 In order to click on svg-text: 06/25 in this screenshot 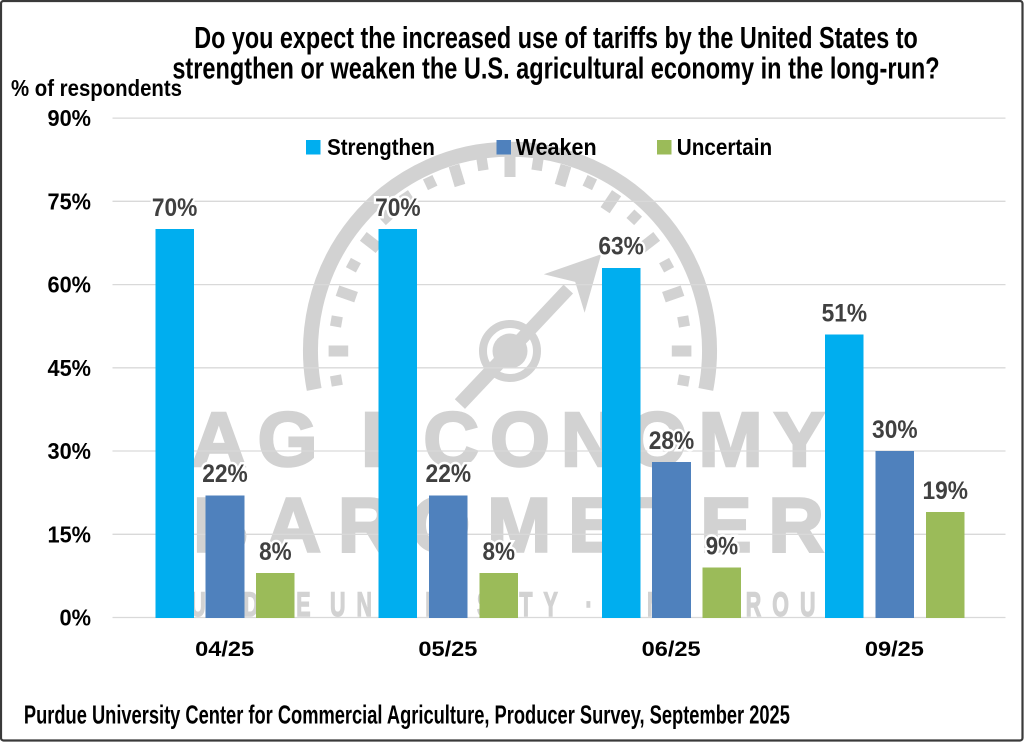, I will do `click(671, 649)`.